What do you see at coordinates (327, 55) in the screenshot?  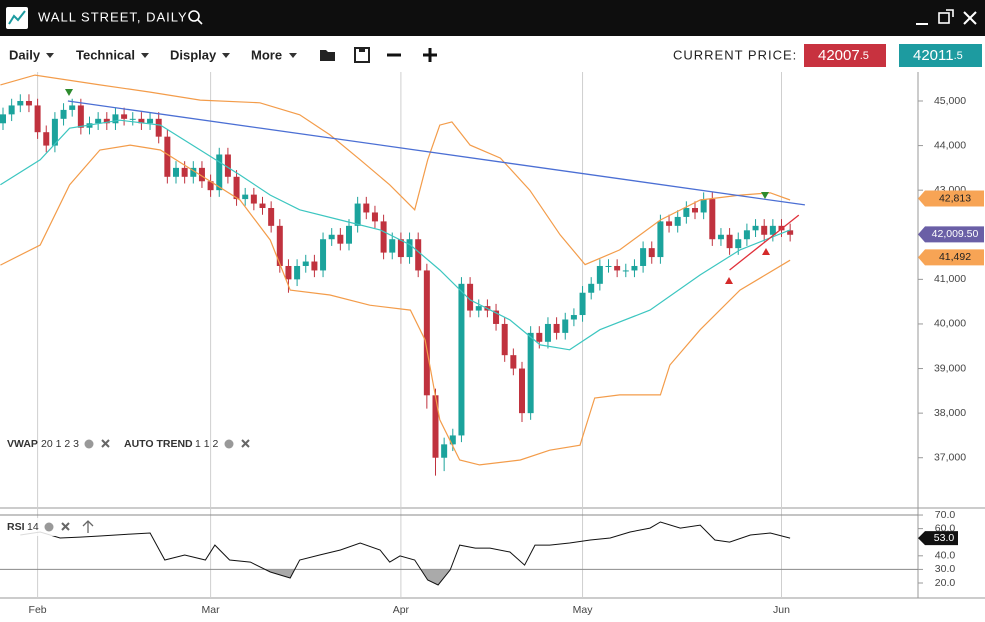 I see `open-icon` at bounding box center [327, 55].